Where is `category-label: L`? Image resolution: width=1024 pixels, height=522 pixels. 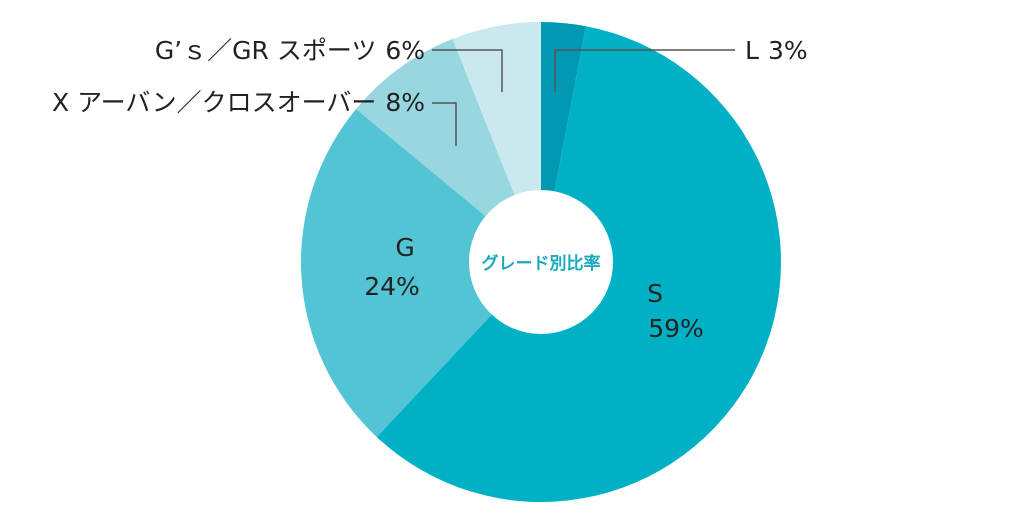
category-label: L is located at coordinates (752, 50).